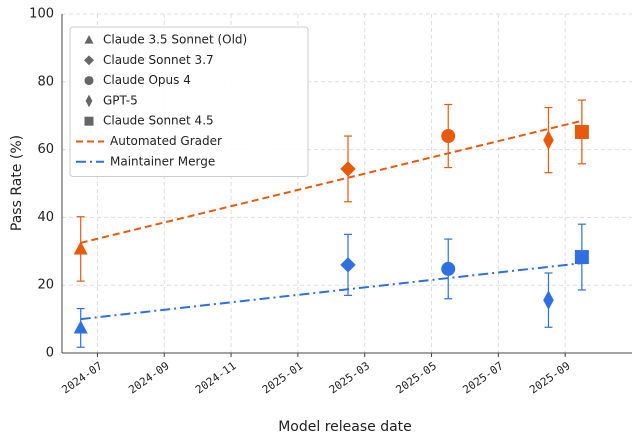 The image size is (644, 444). Describe the element at coordinates (345, 427) in the screenshot. I see `x-axis-label: Model release date` at that location.